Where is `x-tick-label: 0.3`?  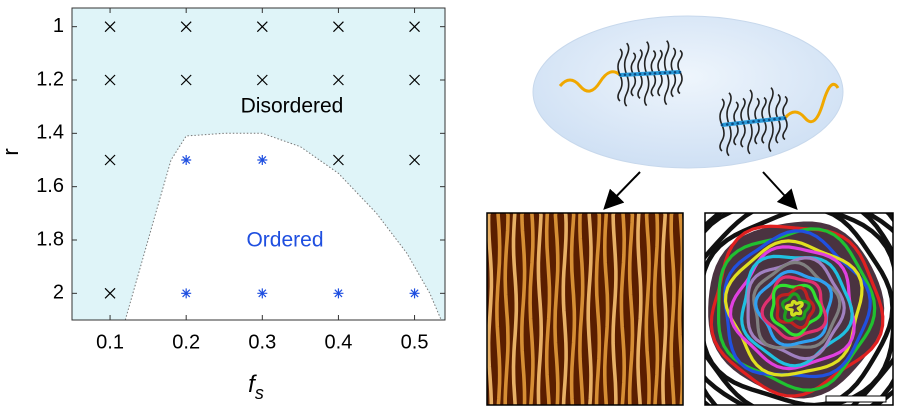
x-tick-label: 0.3 is located at coordinates (262, 342).